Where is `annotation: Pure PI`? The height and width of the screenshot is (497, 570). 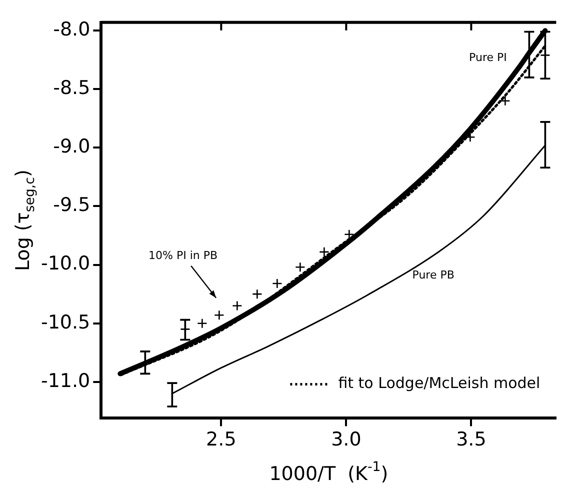 annotation: Pure PI is located at coordinates (488, 57).